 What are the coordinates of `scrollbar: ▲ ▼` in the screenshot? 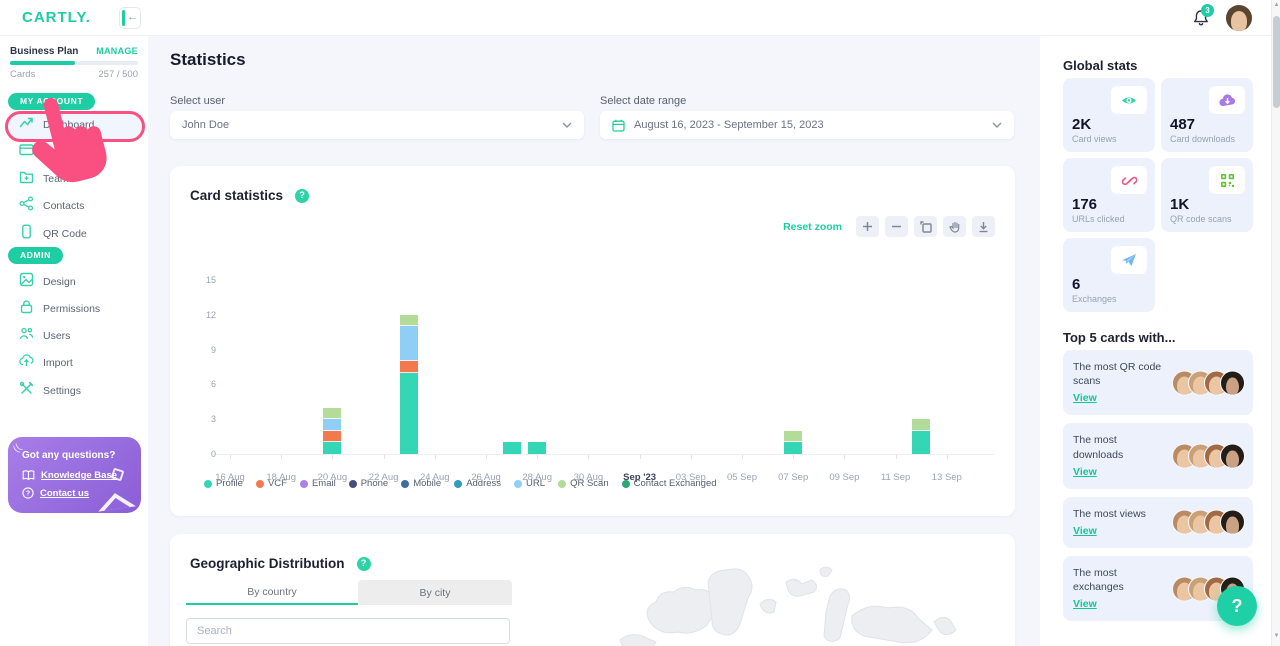 It's located at (1275, 323).